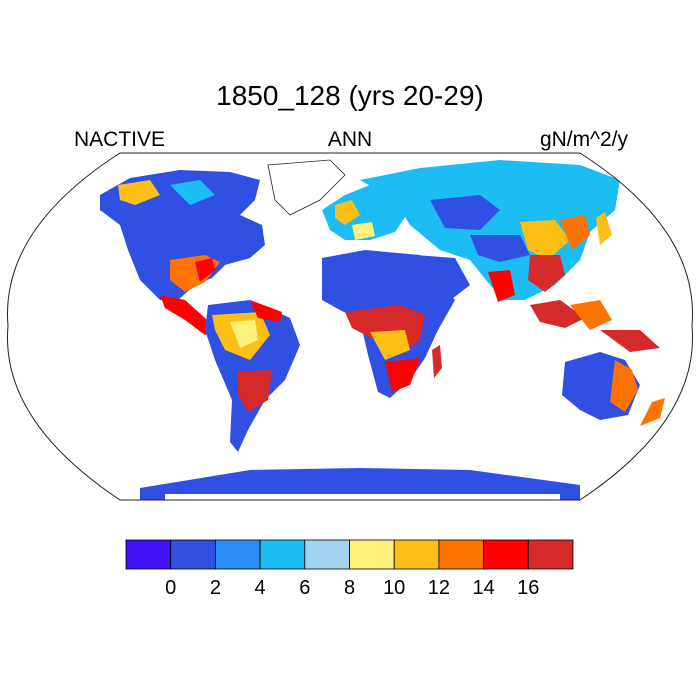  Describe the element at coordinates (528, 588) in the screenshot. I see `colorbar-tick-label: 16` at that location.